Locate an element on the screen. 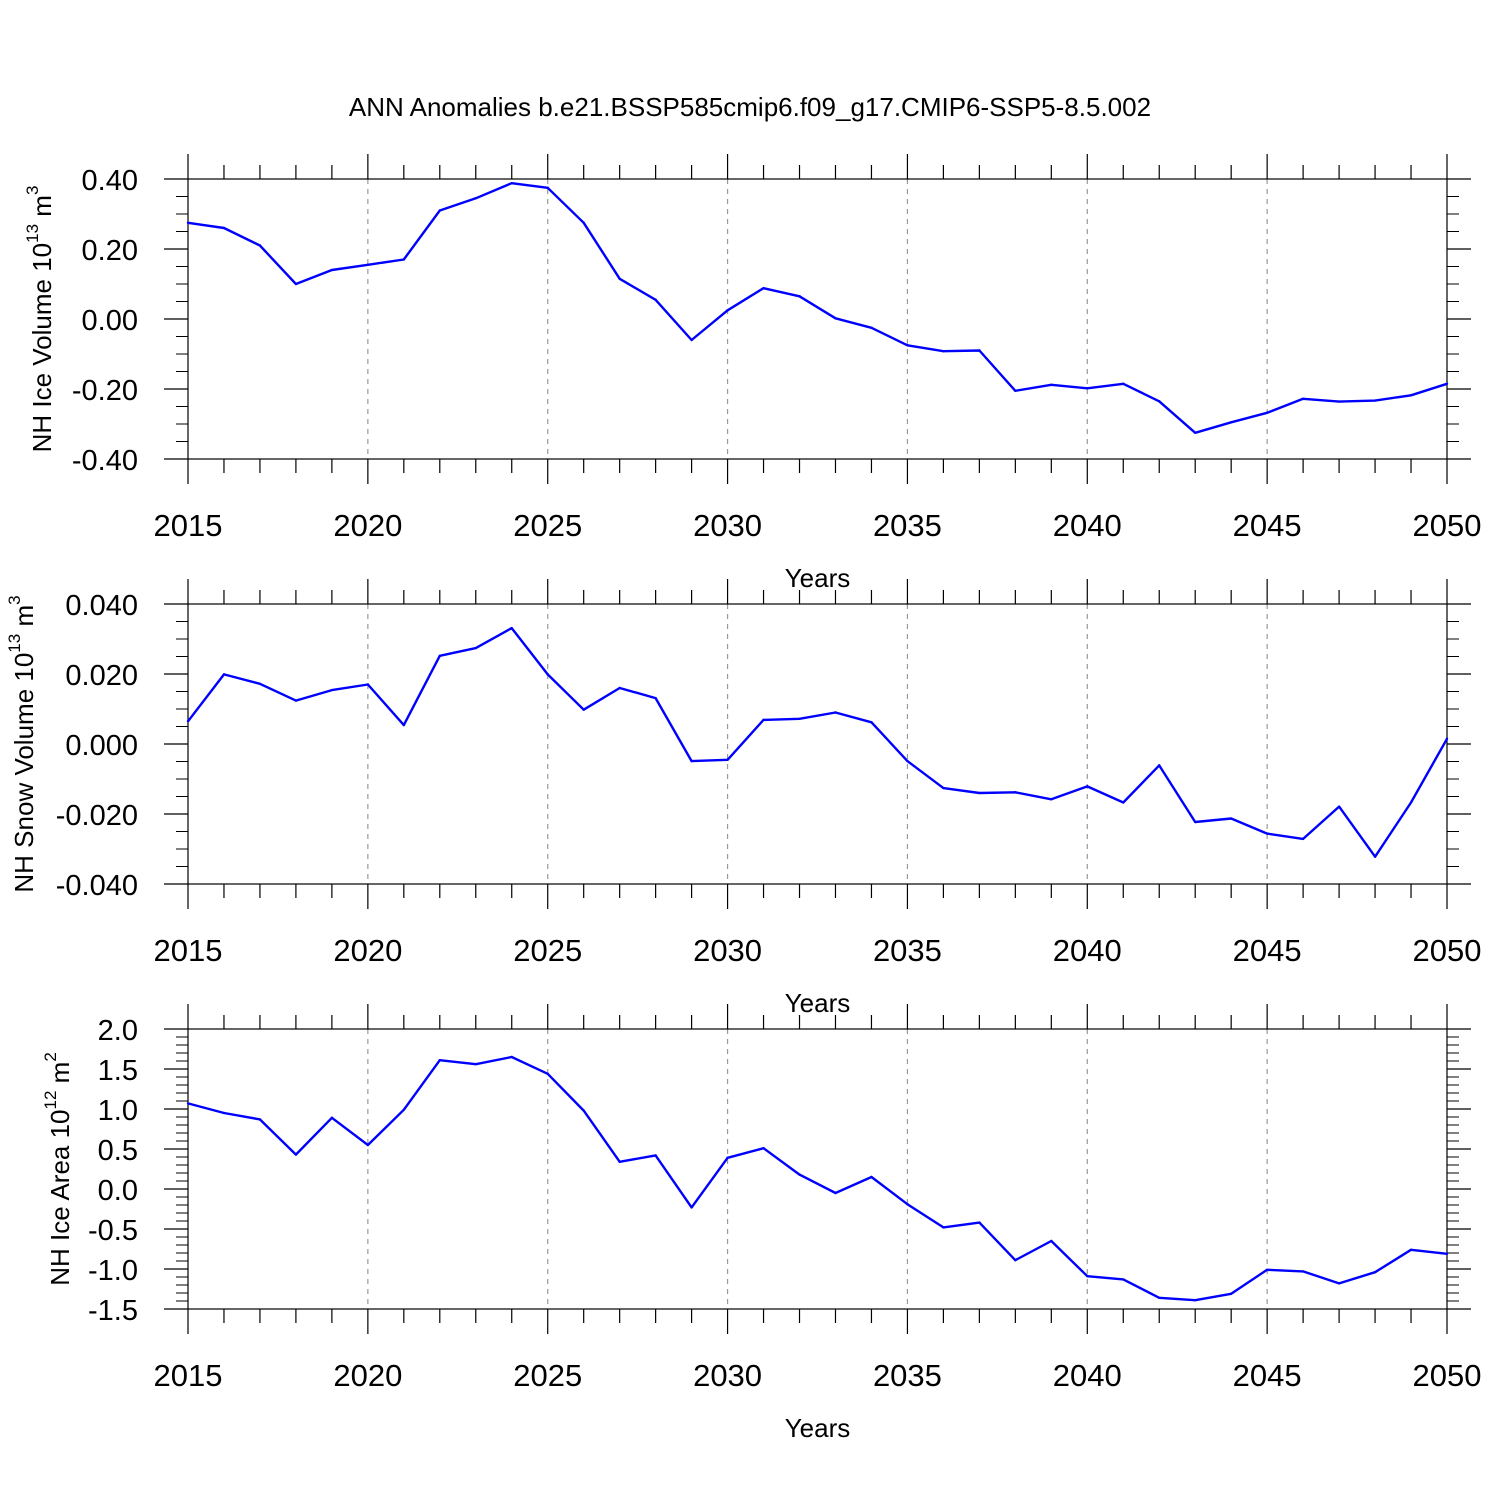  y-tick-label: 0.00 is located at coordinates (110, 321).